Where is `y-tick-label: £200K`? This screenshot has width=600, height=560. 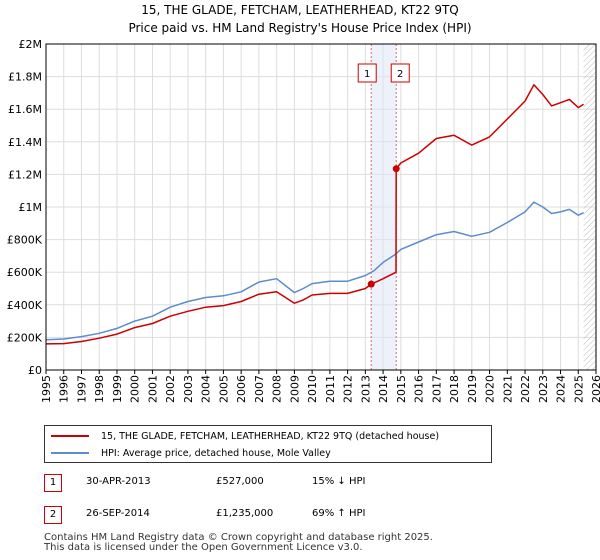
y-tick-label: £200K is located at coordinates (25, 337).